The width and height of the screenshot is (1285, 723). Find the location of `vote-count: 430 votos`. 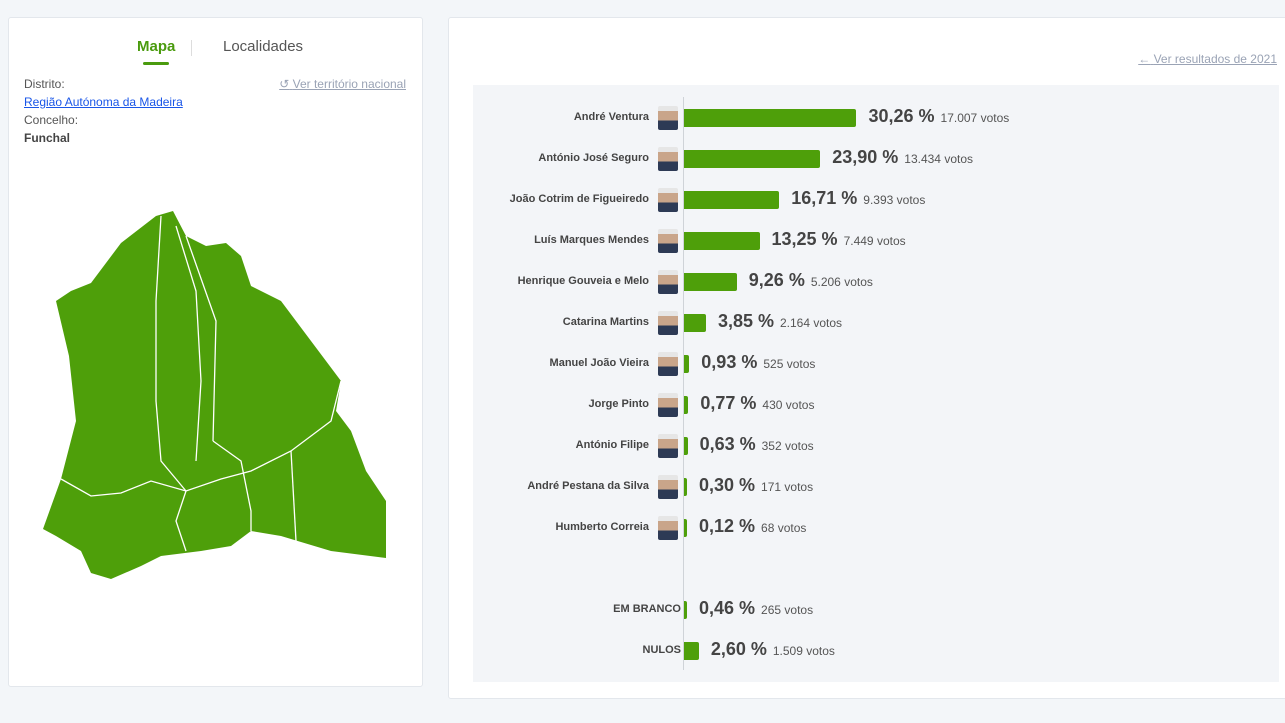

vote-count: 430 votos is located at coordinates (788, 405).